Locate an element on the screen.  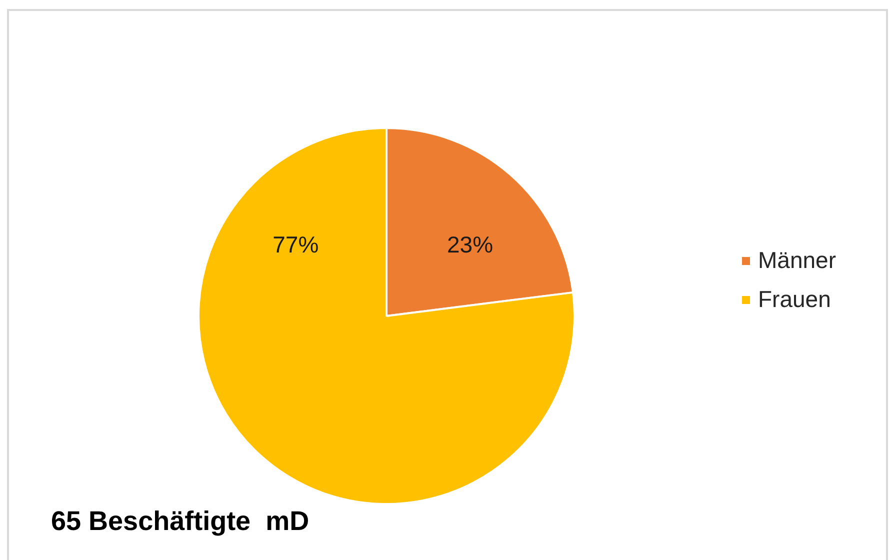
legend-label: Frauen is located at coordinates (794, 299).